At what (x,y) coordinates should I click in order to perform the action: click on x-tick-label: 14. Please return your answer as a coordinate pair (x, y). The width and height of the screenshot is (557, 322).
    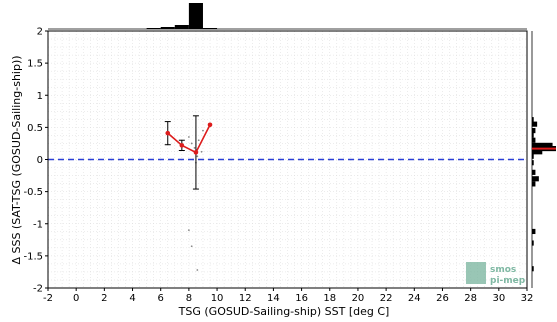
    Looking at the image, I should click on (273, 298).